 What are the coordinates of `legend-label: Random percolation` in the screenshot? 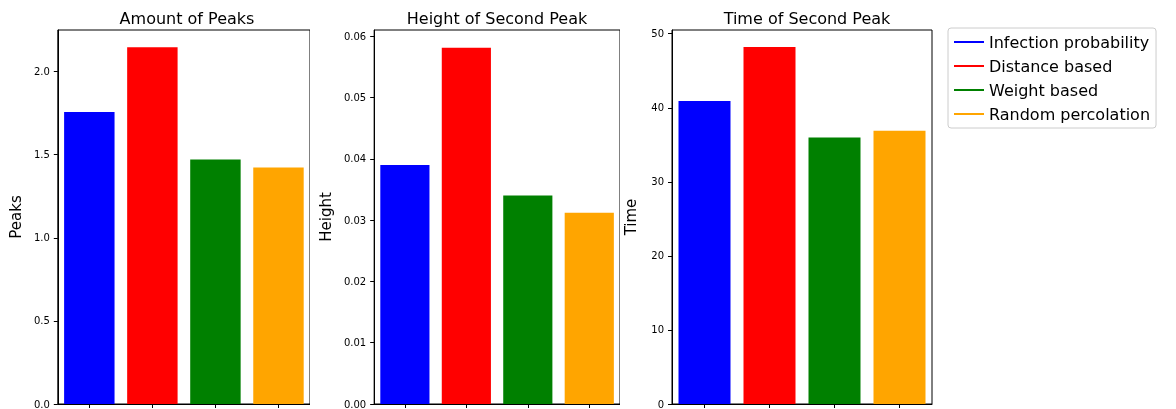 It's located at (1070, 114).